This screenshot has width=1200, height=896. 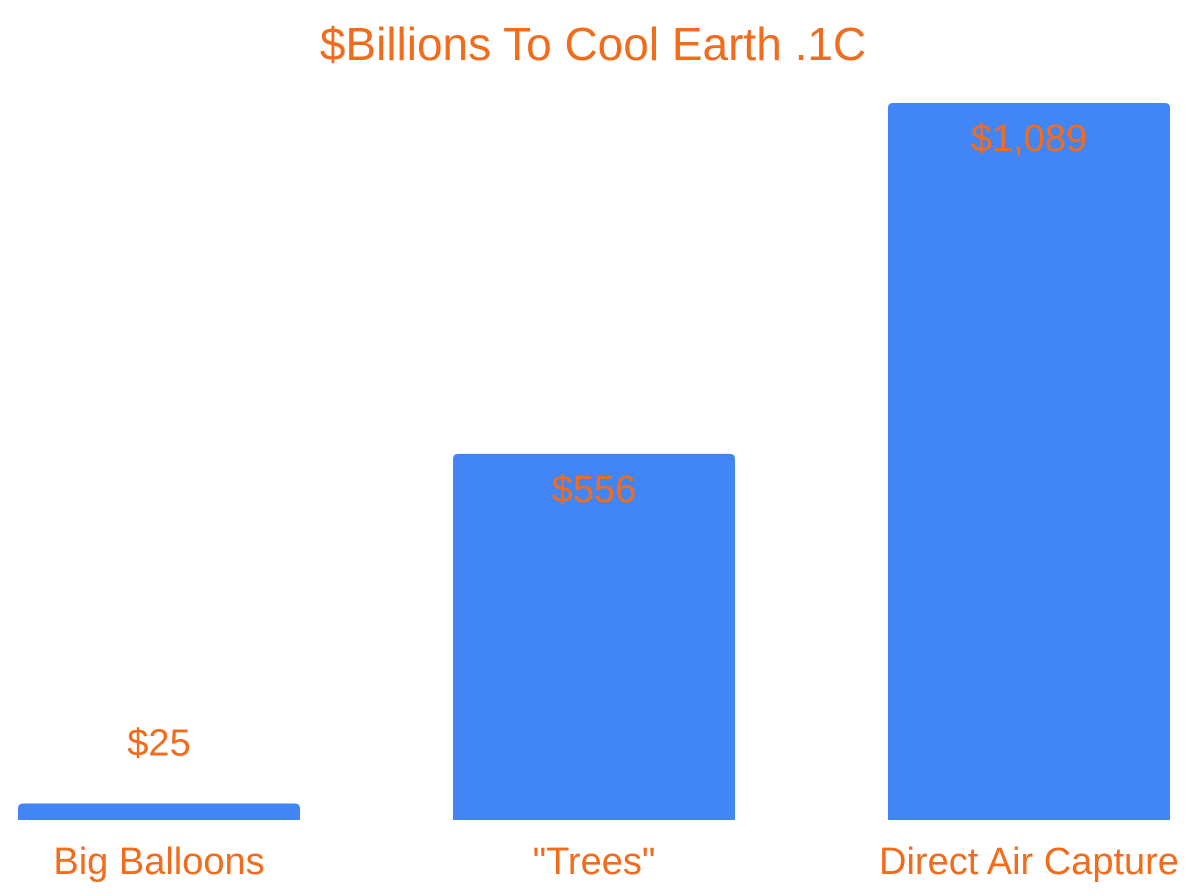 I want to click on x-tick-label-big-balloons: Big Balloons, so click(x=158, y=862).